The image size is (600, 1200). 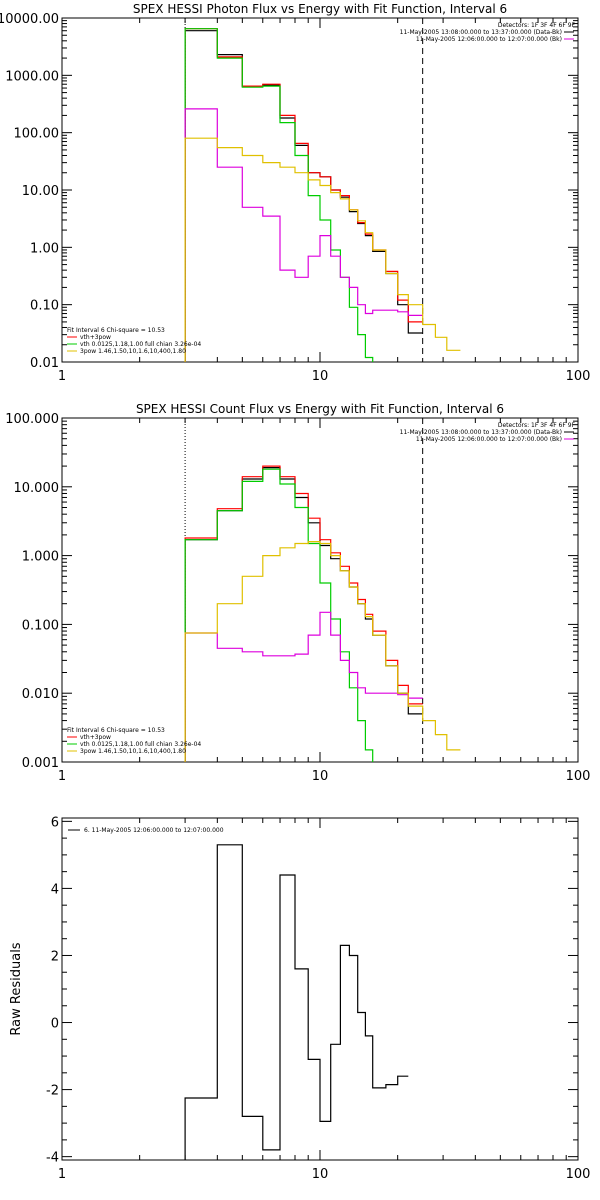 What do you see at coordinates (32, 419) in the screenshot?
I see `y-tick-label: 100.000` at bounding box center [32, 419].